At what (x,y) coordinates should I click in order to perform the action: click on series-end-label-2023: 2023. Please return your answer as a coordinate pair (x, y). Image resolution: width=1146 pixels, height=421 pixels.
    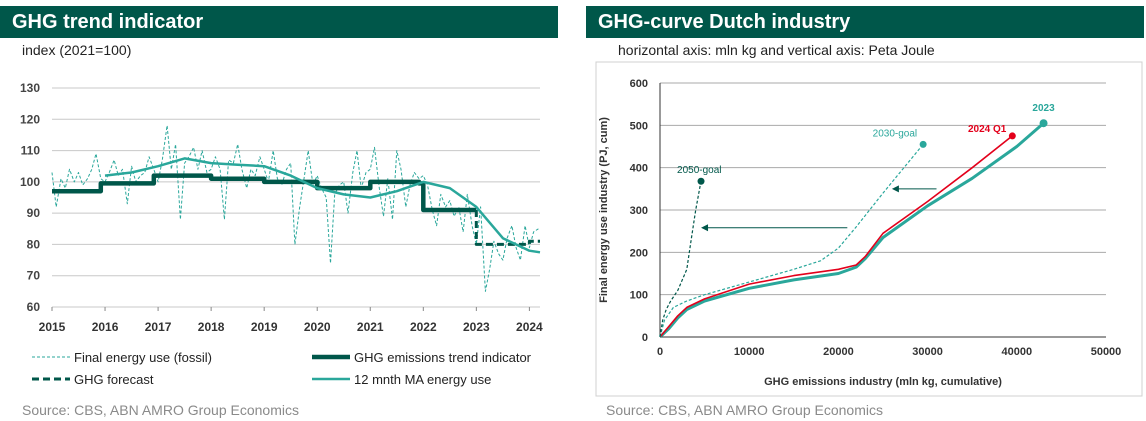
    Looking at the image, I should click on (1043, 108).